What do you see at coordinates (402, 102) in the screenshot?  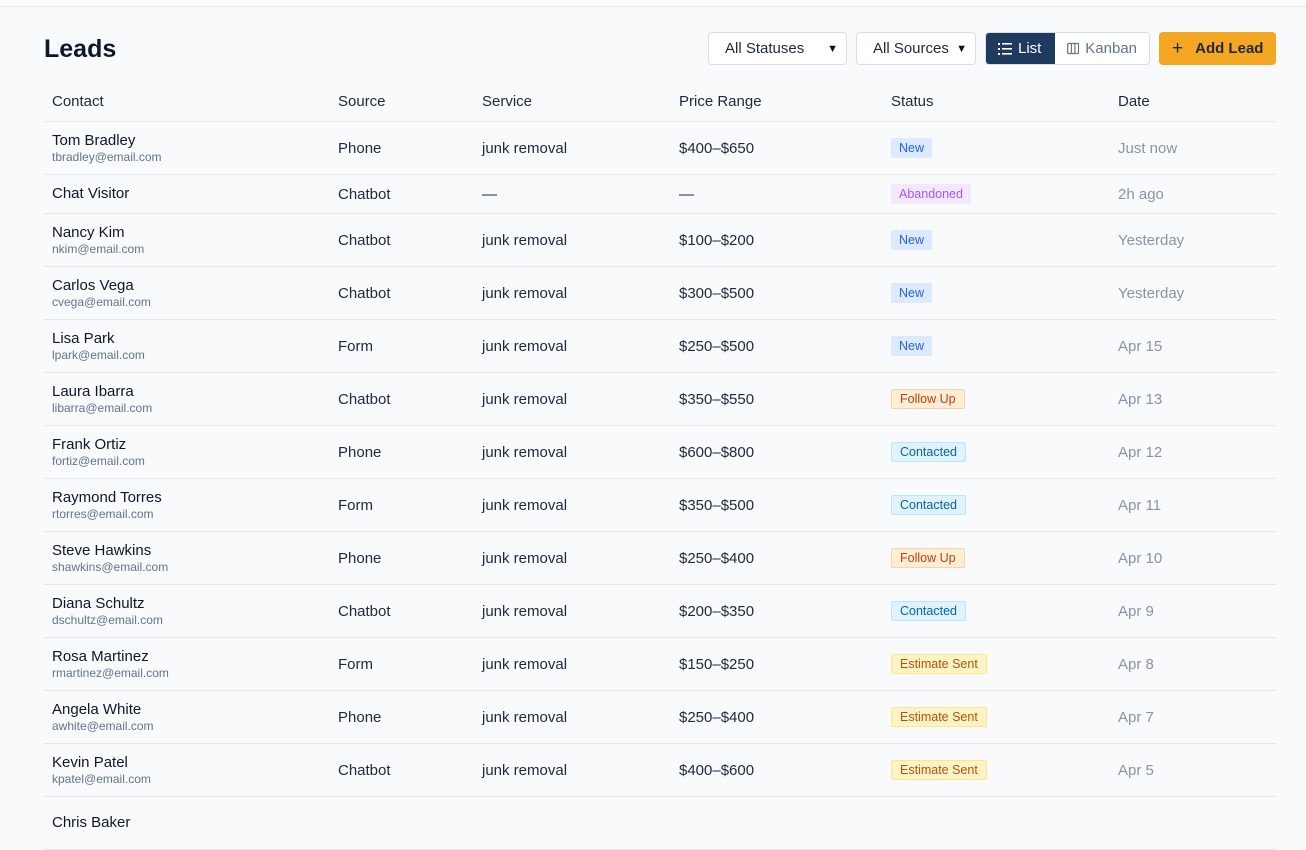 I see `column-header-source: Source` at bounding box center [402, 102].